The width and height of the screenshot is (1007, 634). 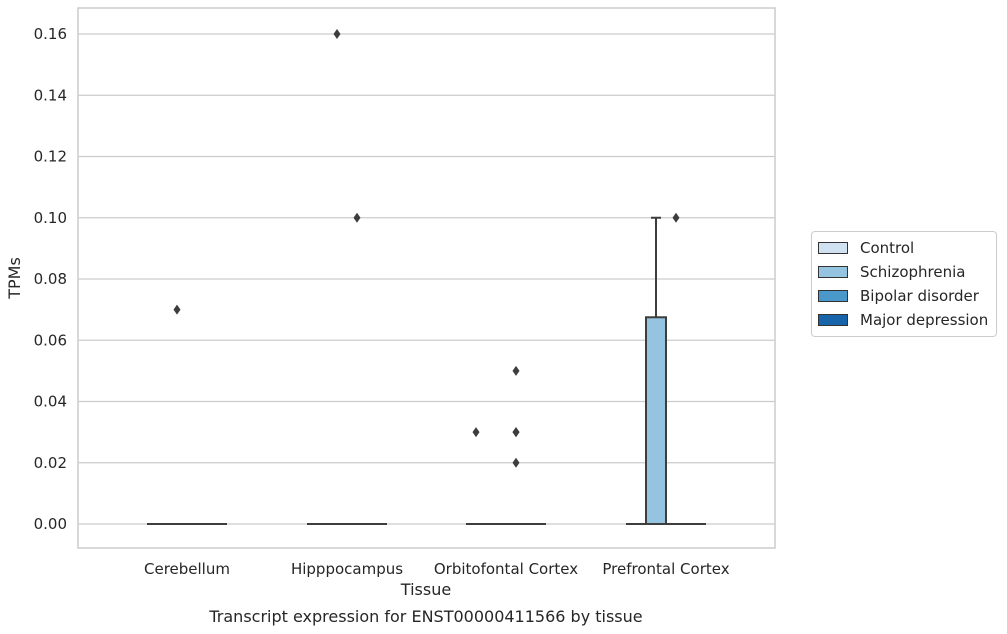 I want to click on y-tick-label: 0.08, so click(x=50, y=279).